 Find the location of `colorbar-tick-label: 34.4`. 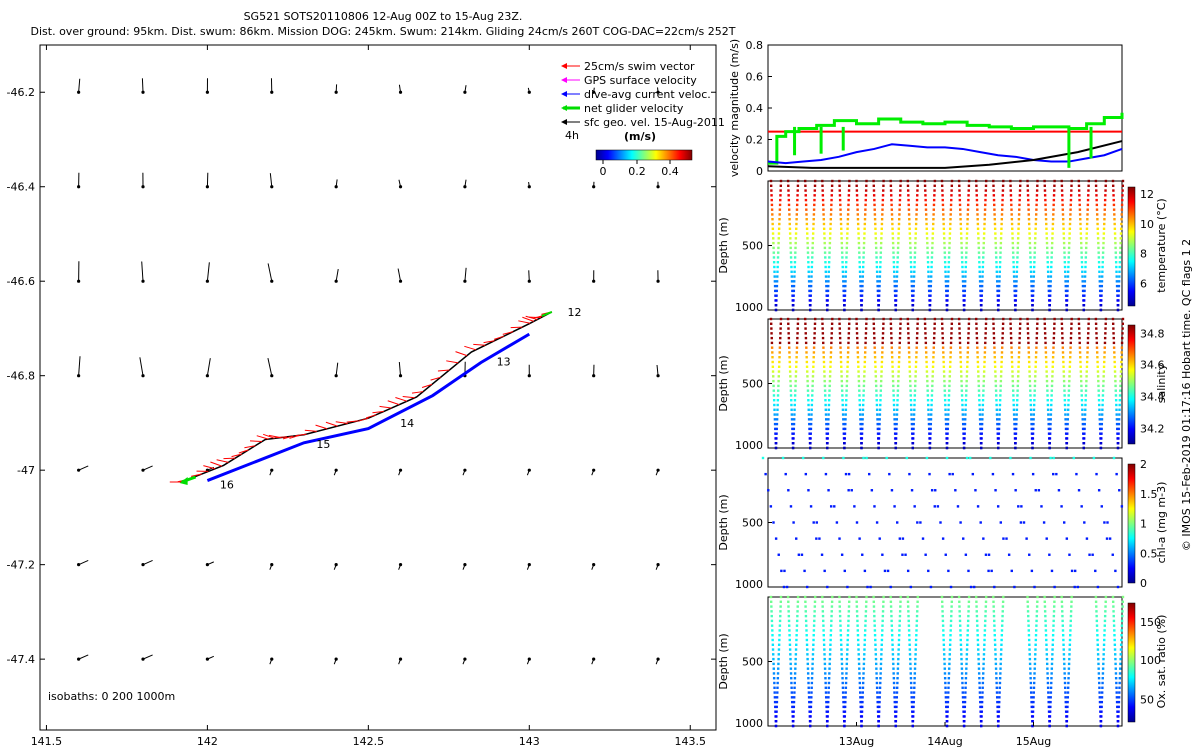

colorbar-tick-label: 34.4 is located at coordinates (1152, 396).